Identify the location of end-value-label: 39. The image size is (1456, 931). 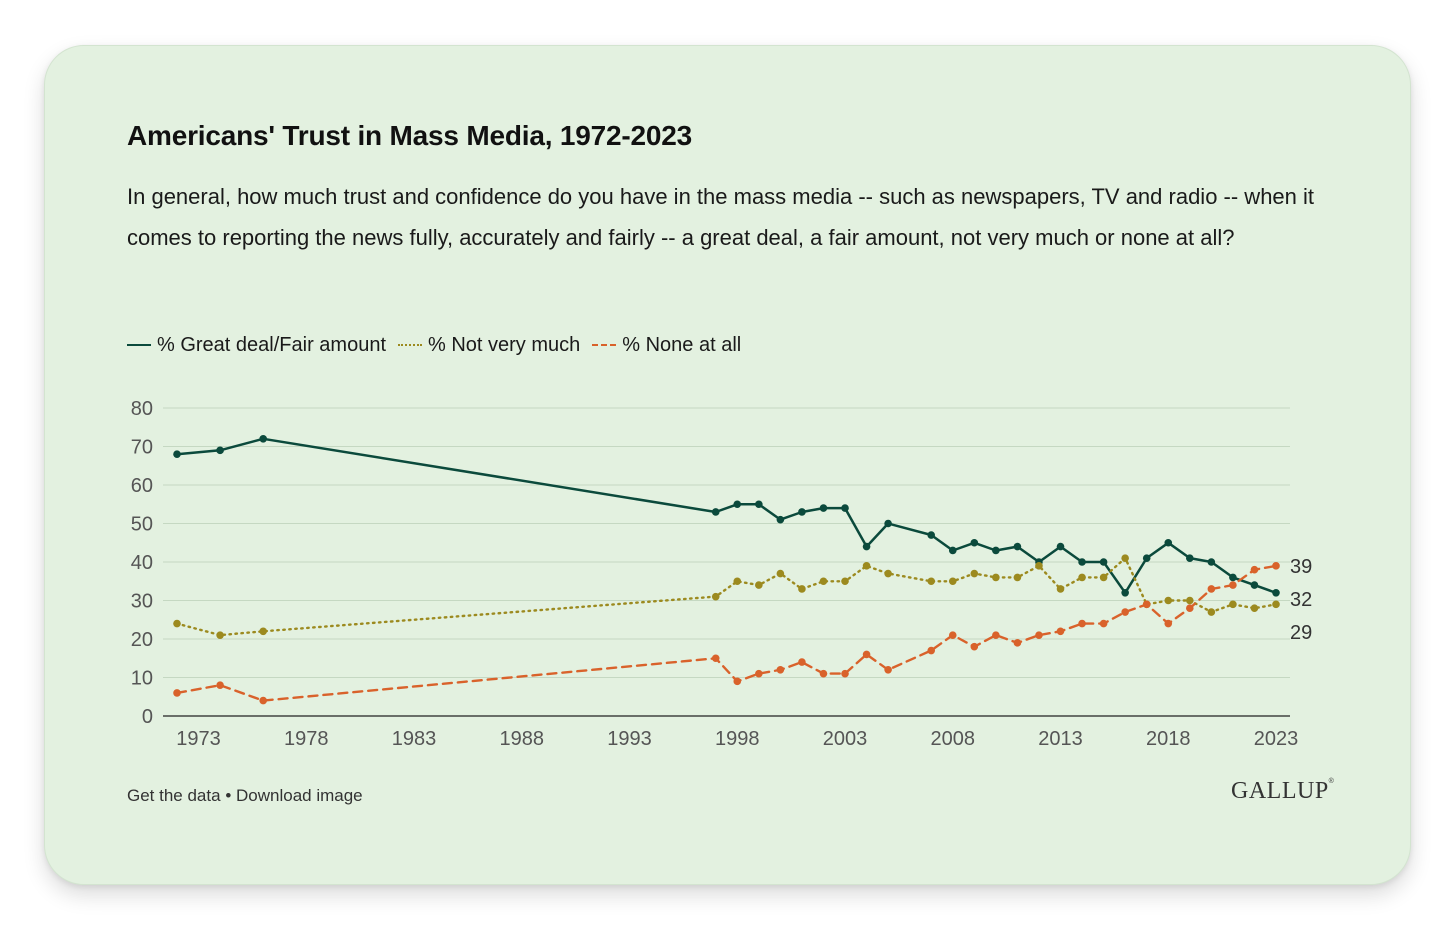
(1301, 567).